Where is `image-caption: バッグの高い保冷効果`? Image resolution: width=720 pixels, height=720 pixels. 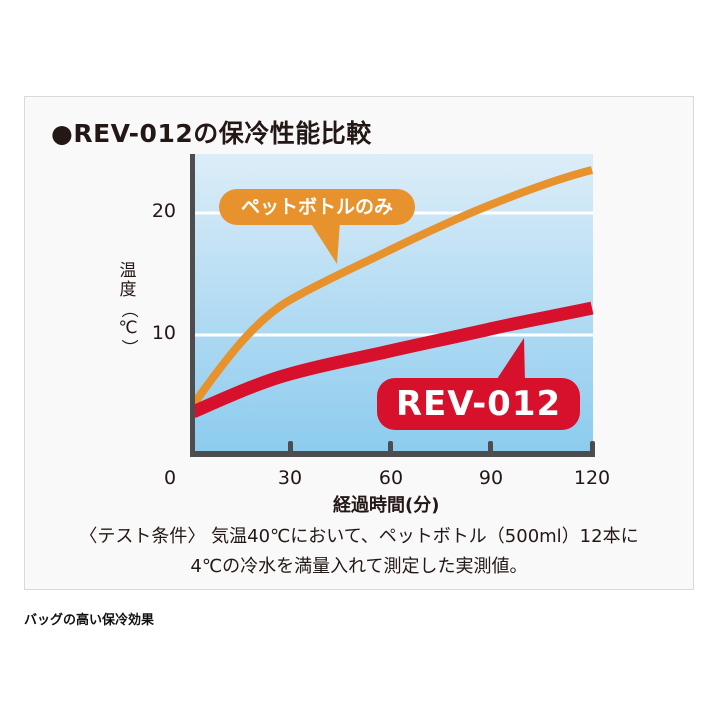
image-caption: バッグの高い保冷効果 is located at coordinates (89, 620).